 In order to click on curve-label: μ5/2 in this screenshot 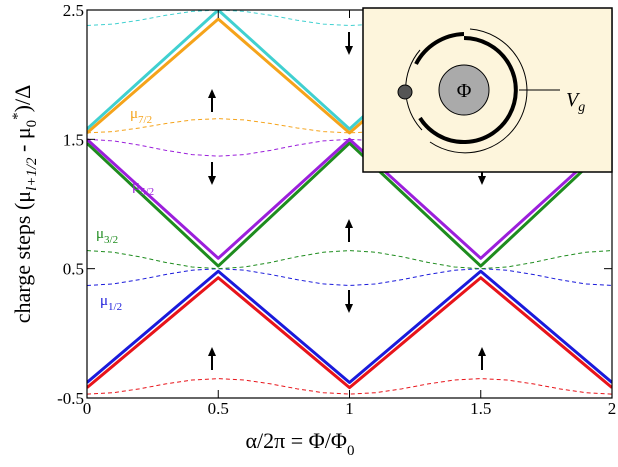, I will do `click(143, 188)`.